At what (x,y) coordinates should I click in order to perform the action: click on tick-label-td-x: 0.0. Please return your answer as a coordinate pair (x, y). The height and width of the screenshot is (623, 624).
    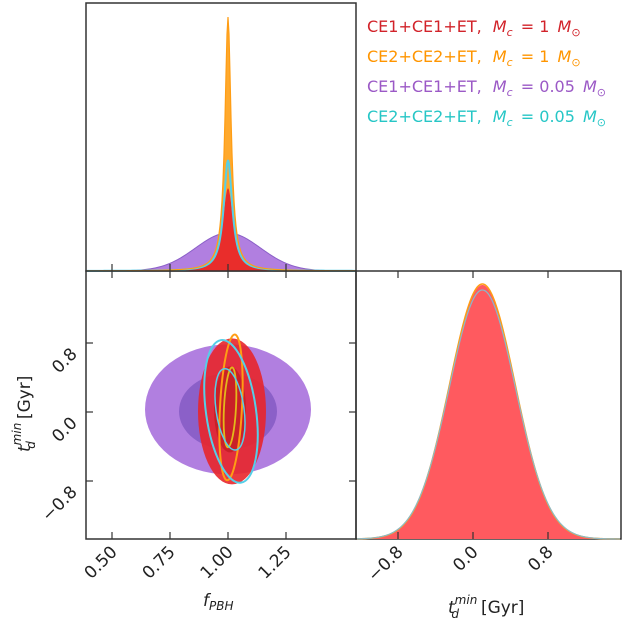
    Looking at the image, I should click on (465, 558).